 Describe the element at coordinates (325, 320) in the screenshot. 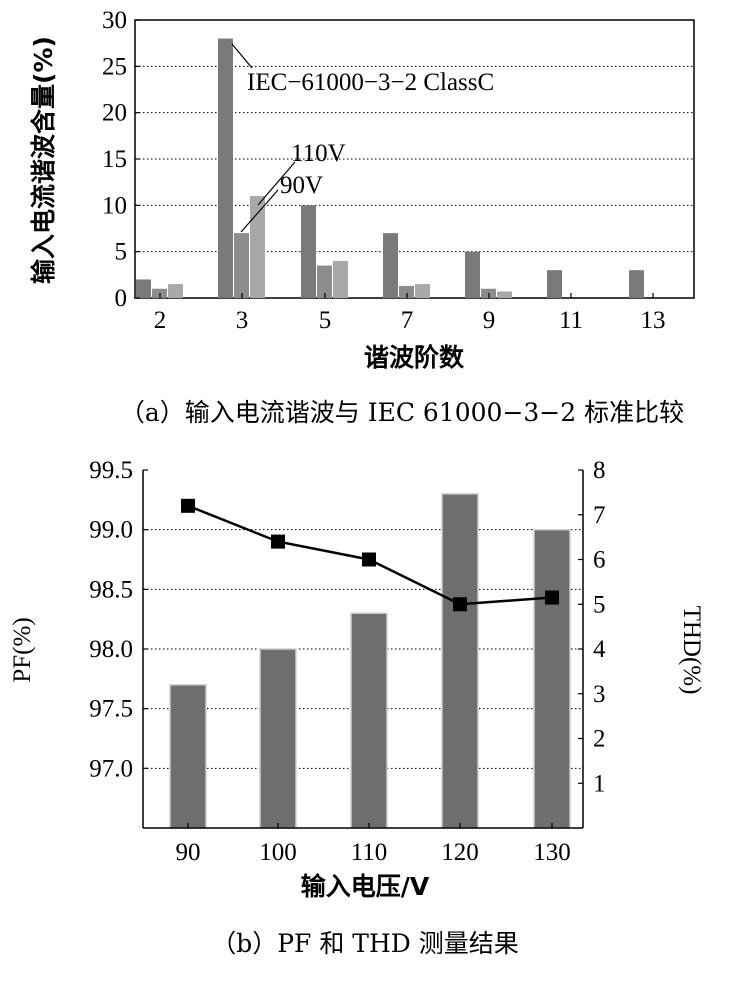

I see `chart-a-x-tick-label: 5` at that location.